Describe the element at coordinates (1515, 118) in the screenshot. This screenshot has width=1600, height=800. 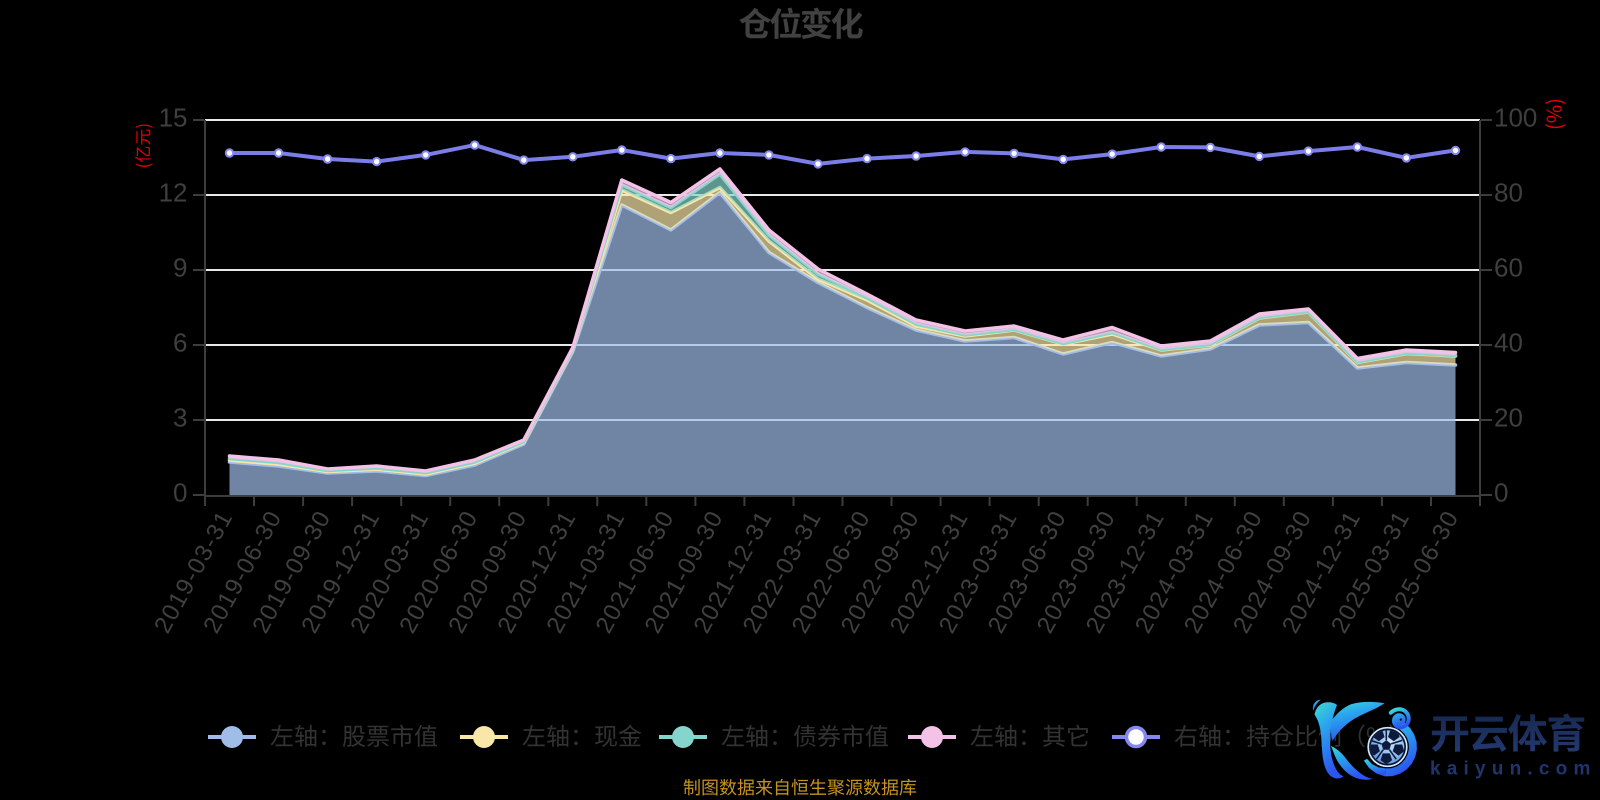
I see `svg-text: 100` at that location.